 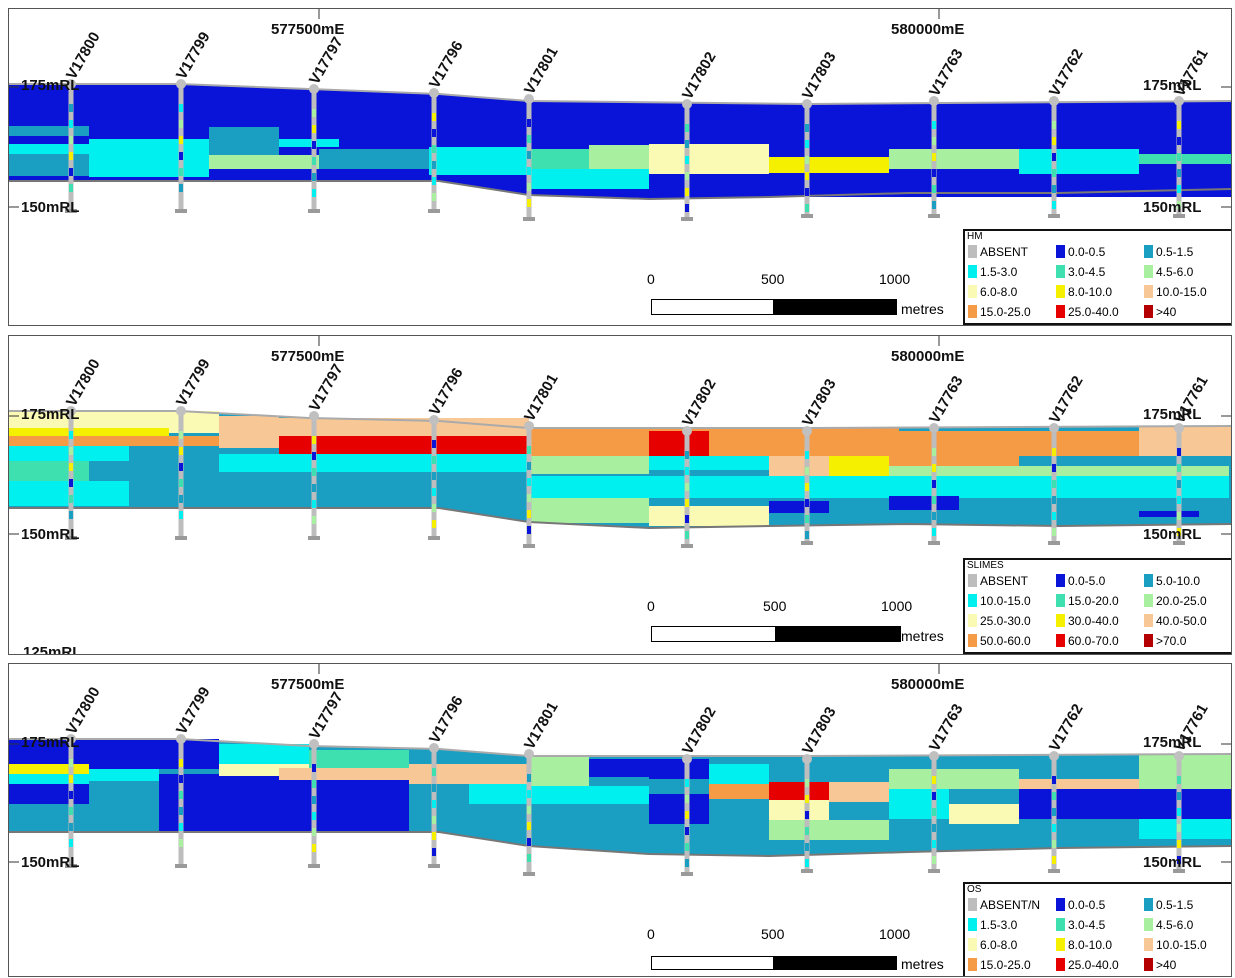 I want to click on rl-label-125-partial: 125mRL, so click(x=52, y=649).